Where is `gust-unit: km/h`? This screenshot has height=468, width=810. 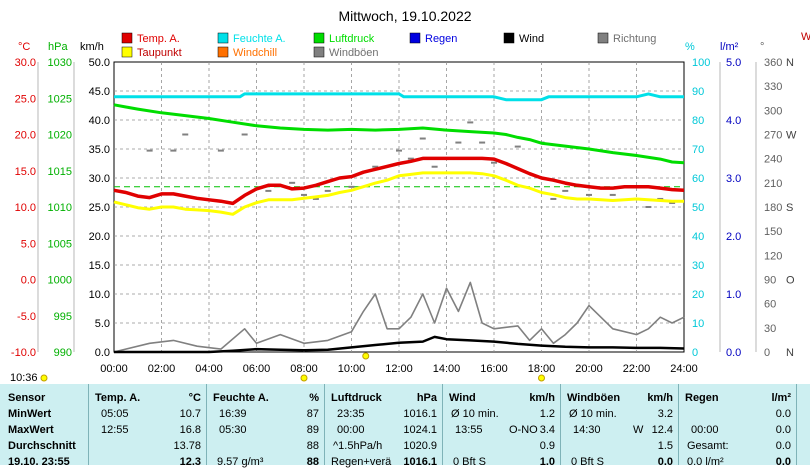 gust-unit: km/h is located at coordinates (660, 398).